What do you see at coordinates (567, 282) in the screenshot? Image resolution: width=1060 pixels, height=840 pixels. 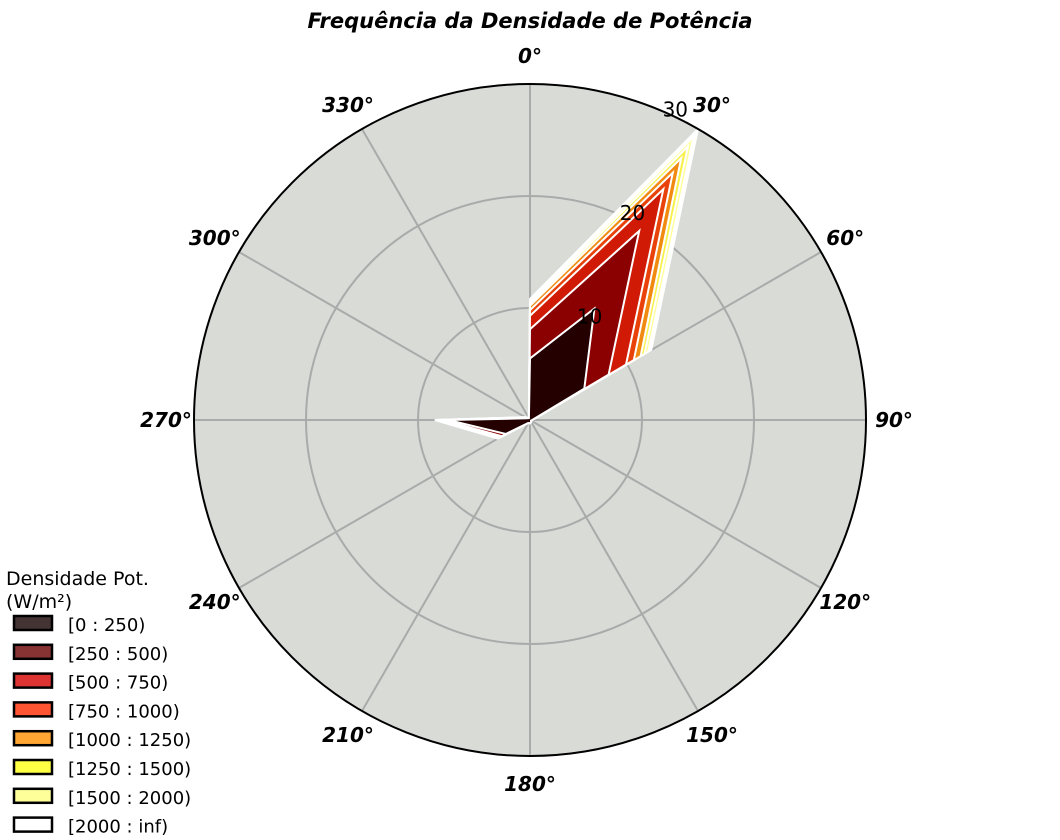 I see `series-layer` at bounding box center [567, 282].